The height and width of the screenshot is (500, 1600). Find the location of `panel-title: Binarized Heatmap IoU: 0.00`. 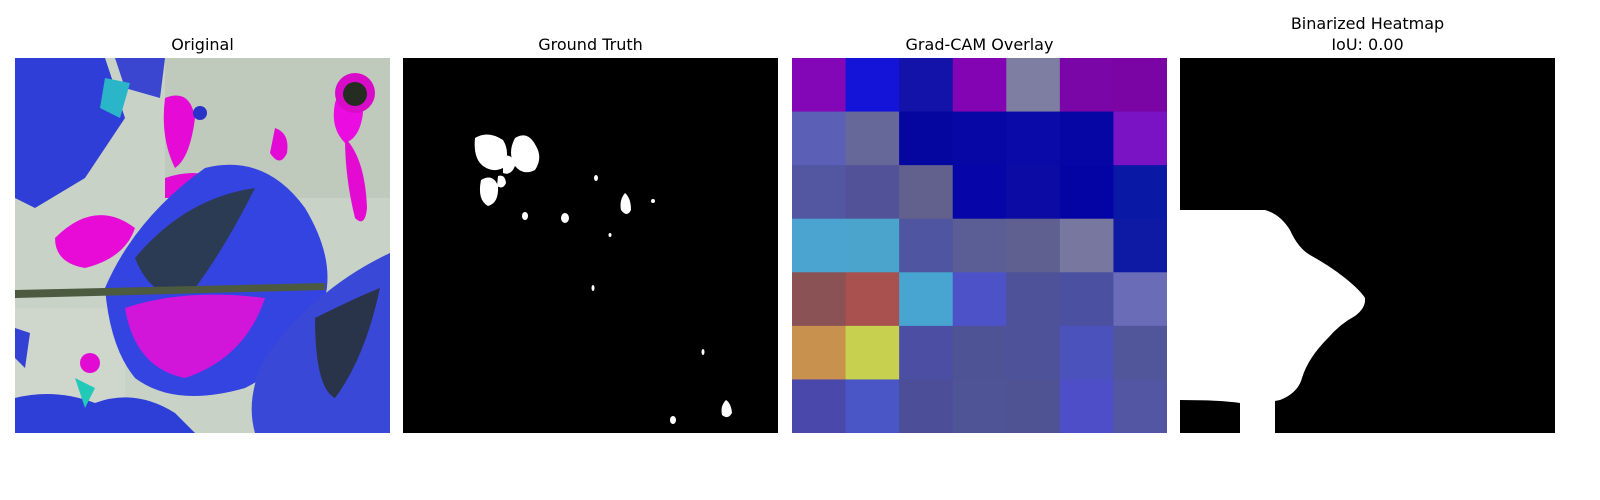

panel-title: Binarized Heatmap IoU: 0.00 is located at coordinates (1367, 34).